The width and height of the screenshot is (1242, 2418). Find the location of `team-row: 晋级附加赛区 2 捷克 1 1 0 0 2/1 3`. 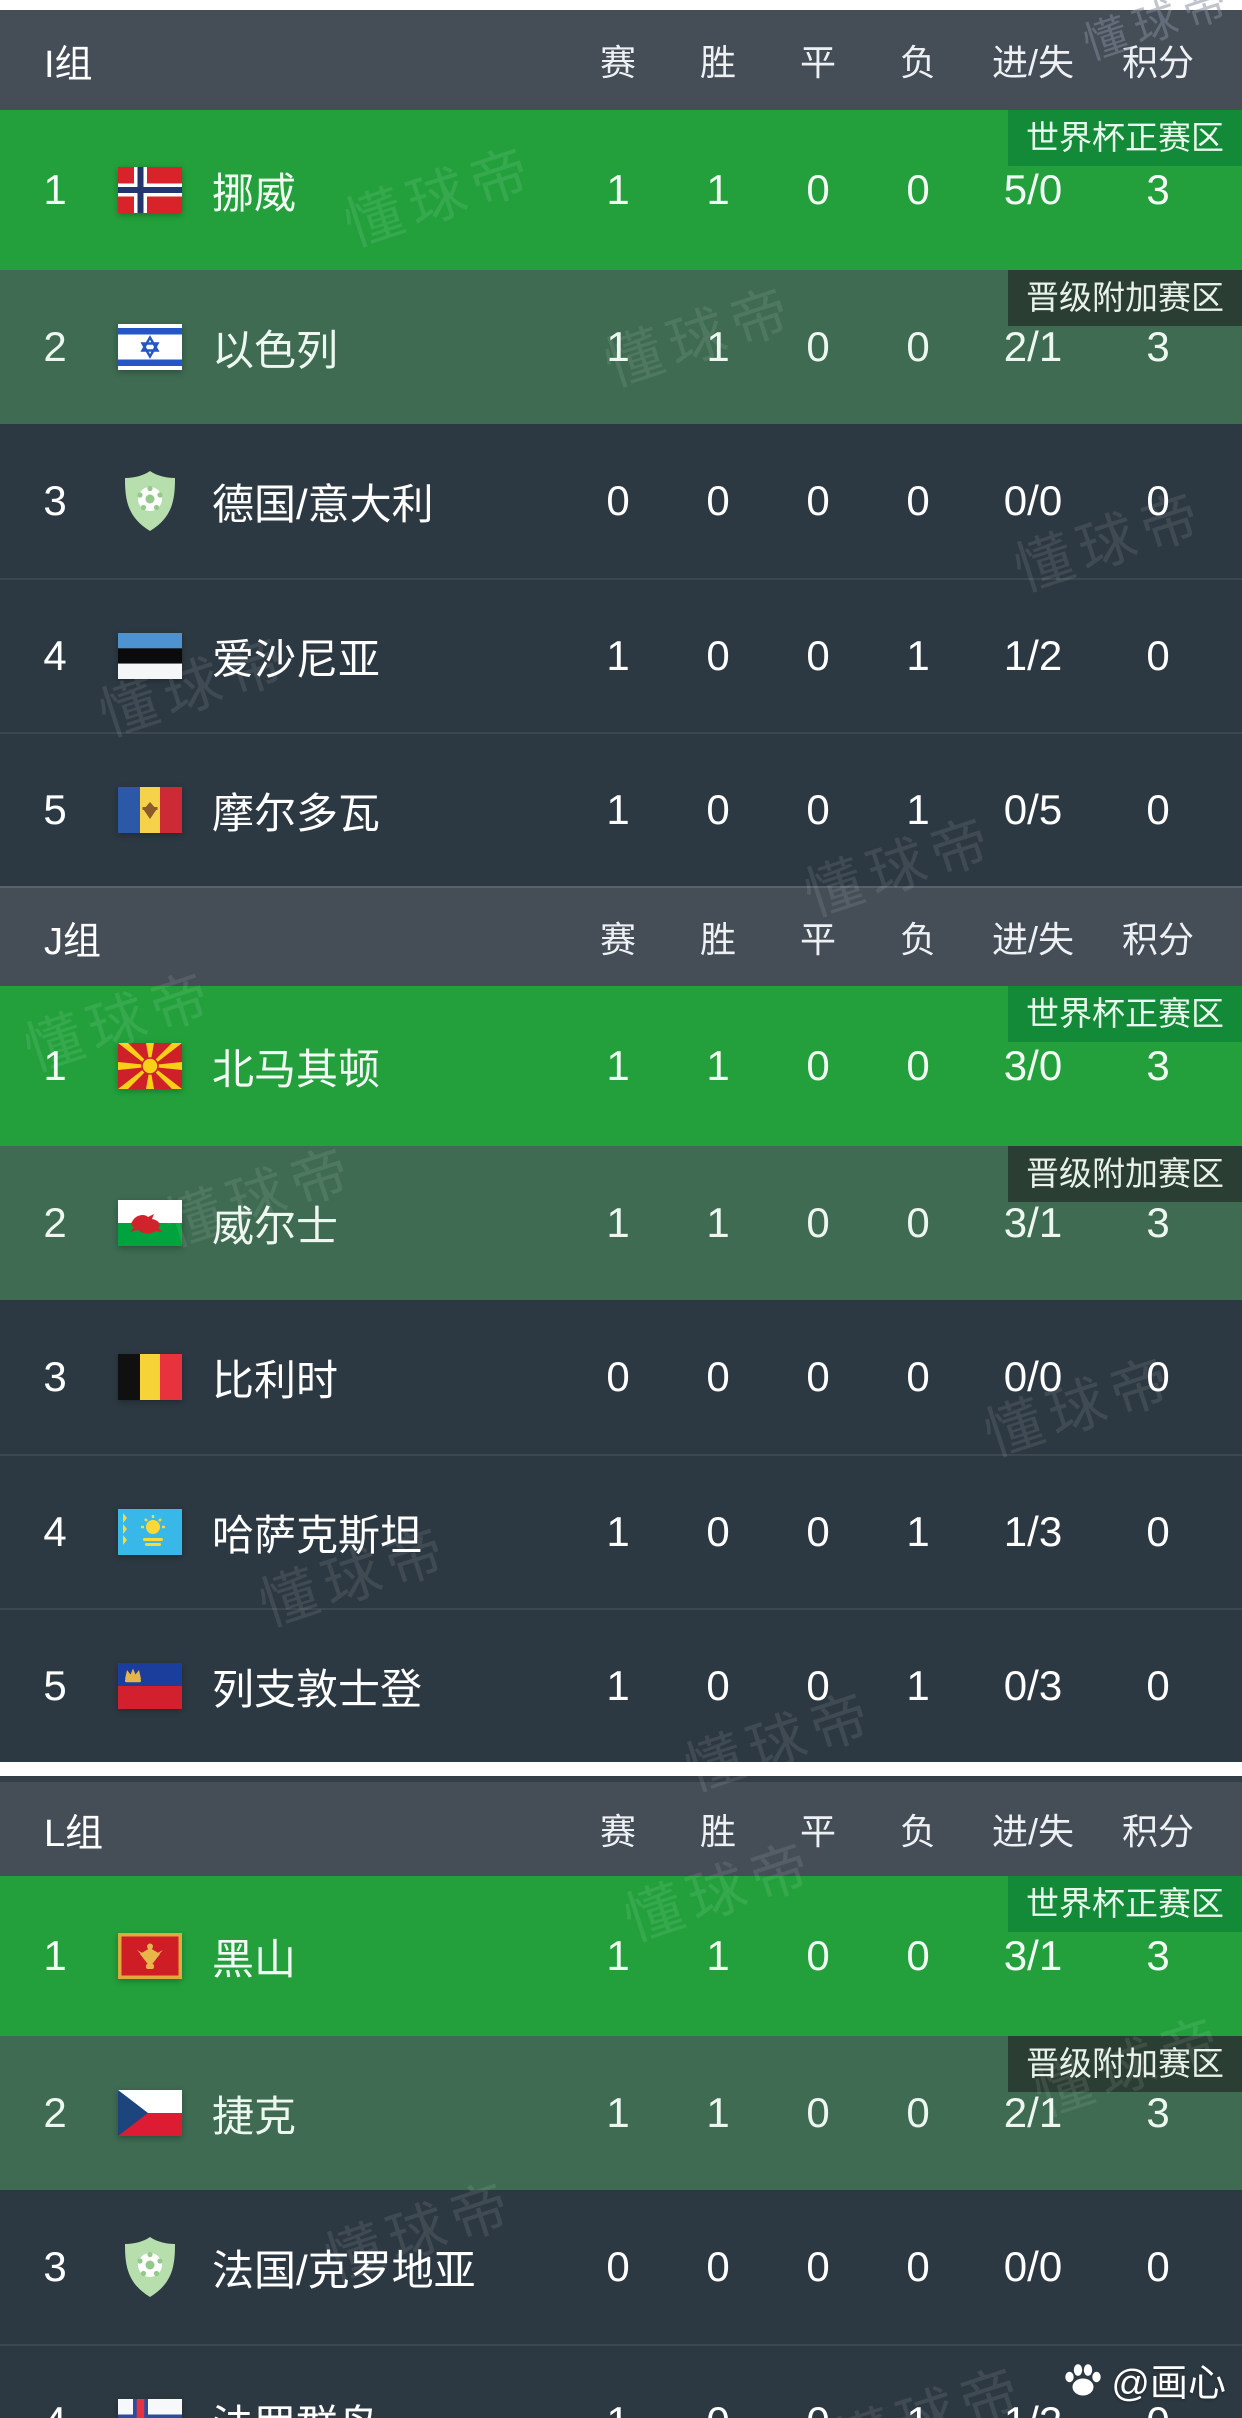

team-row: 晋级附加赛区 2 捷克 1 1 0 0 2/1 3 is located at coordinates (621, 2113).